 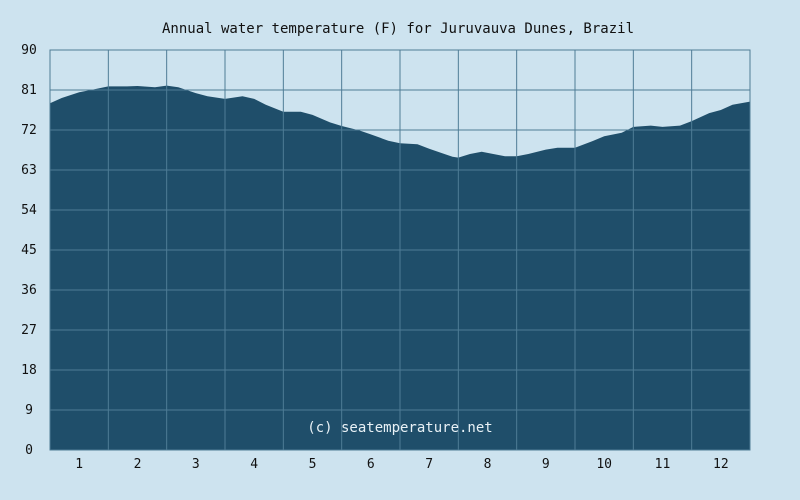 What do you see at coordinates (29, 170) in the screenshot?
I see `y-tick-label: 63` at bounding box center [29, 170].